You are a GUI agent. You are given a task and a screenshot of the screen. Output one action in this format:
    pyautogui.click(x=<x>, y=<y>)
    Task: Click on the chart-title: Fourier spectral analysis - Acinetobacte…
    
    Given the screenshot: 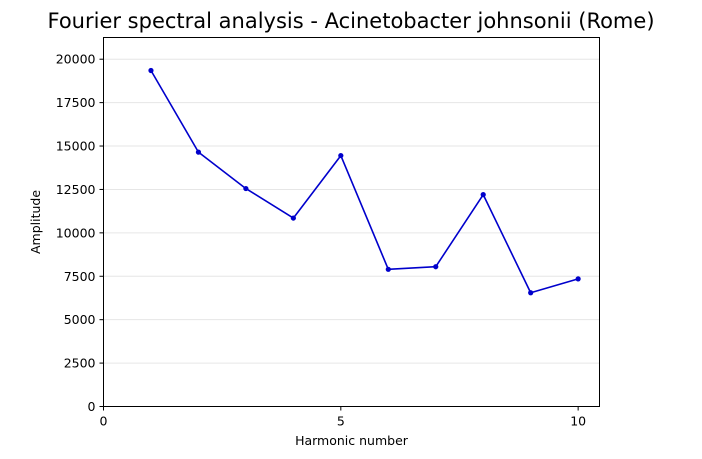 What is the action you would take?
    pyautogui.click(x=350, y=21)
    